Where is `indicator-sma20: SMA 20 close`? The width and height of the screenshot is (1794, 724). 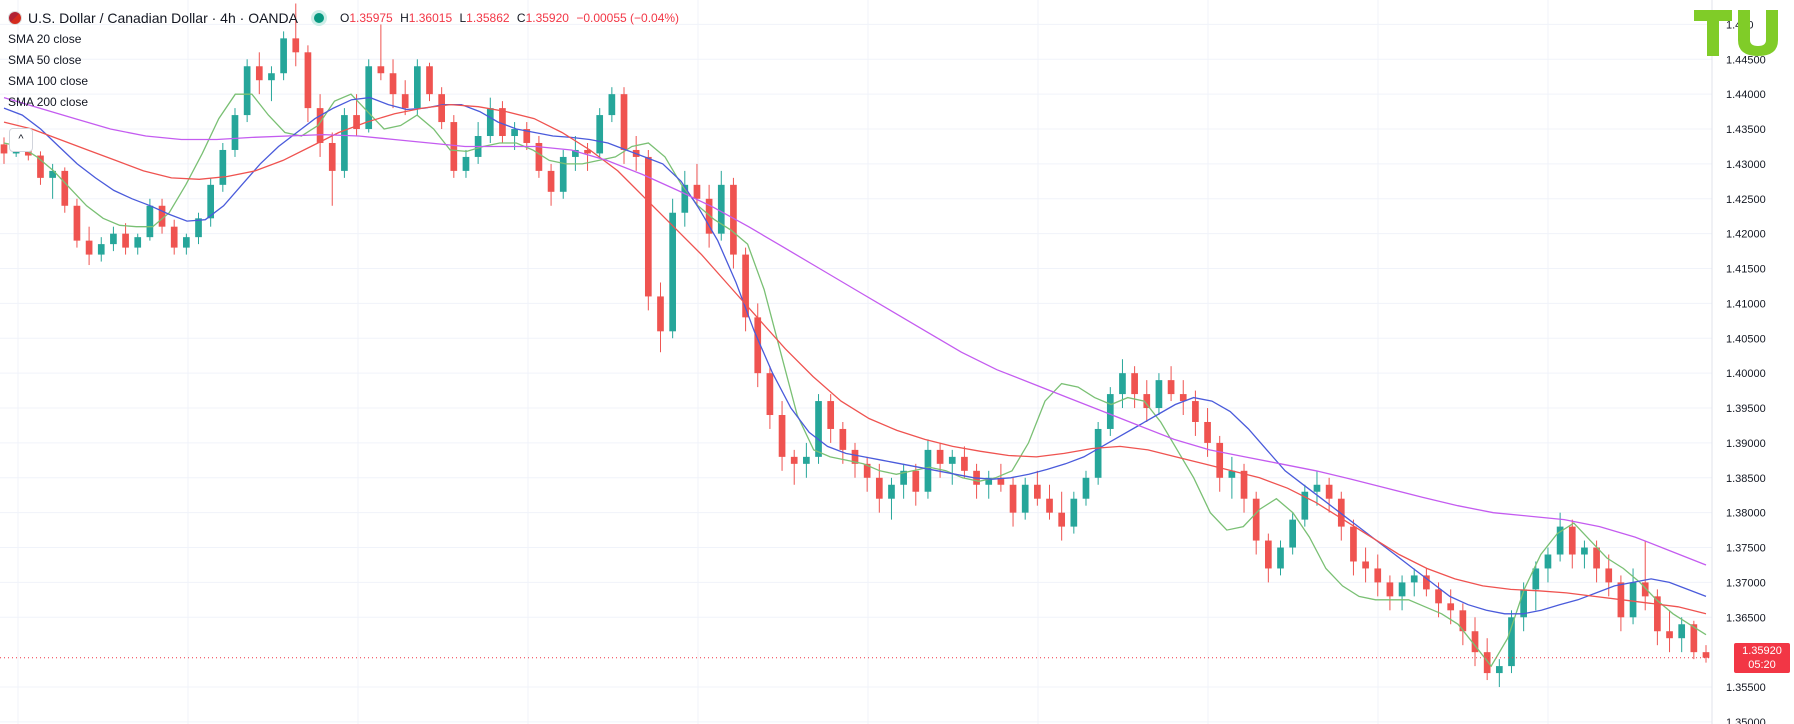 indicator-sma20: SMA 20 close is located at coordinates (343, 39).